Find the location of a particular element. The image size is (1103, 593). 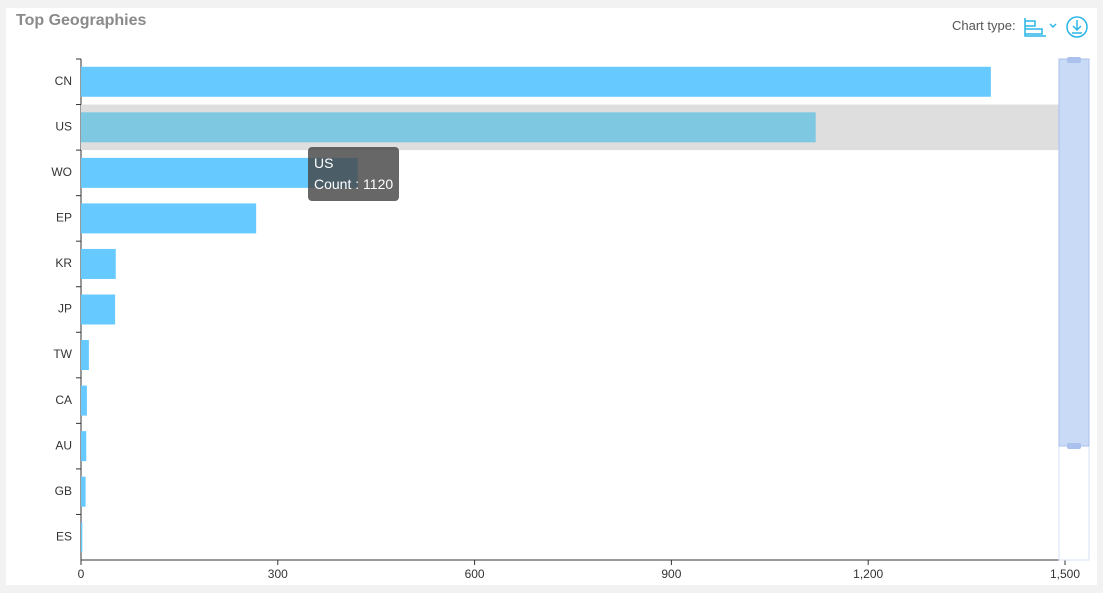

x-tick-label: 0 is located at coordinates (81, 574).